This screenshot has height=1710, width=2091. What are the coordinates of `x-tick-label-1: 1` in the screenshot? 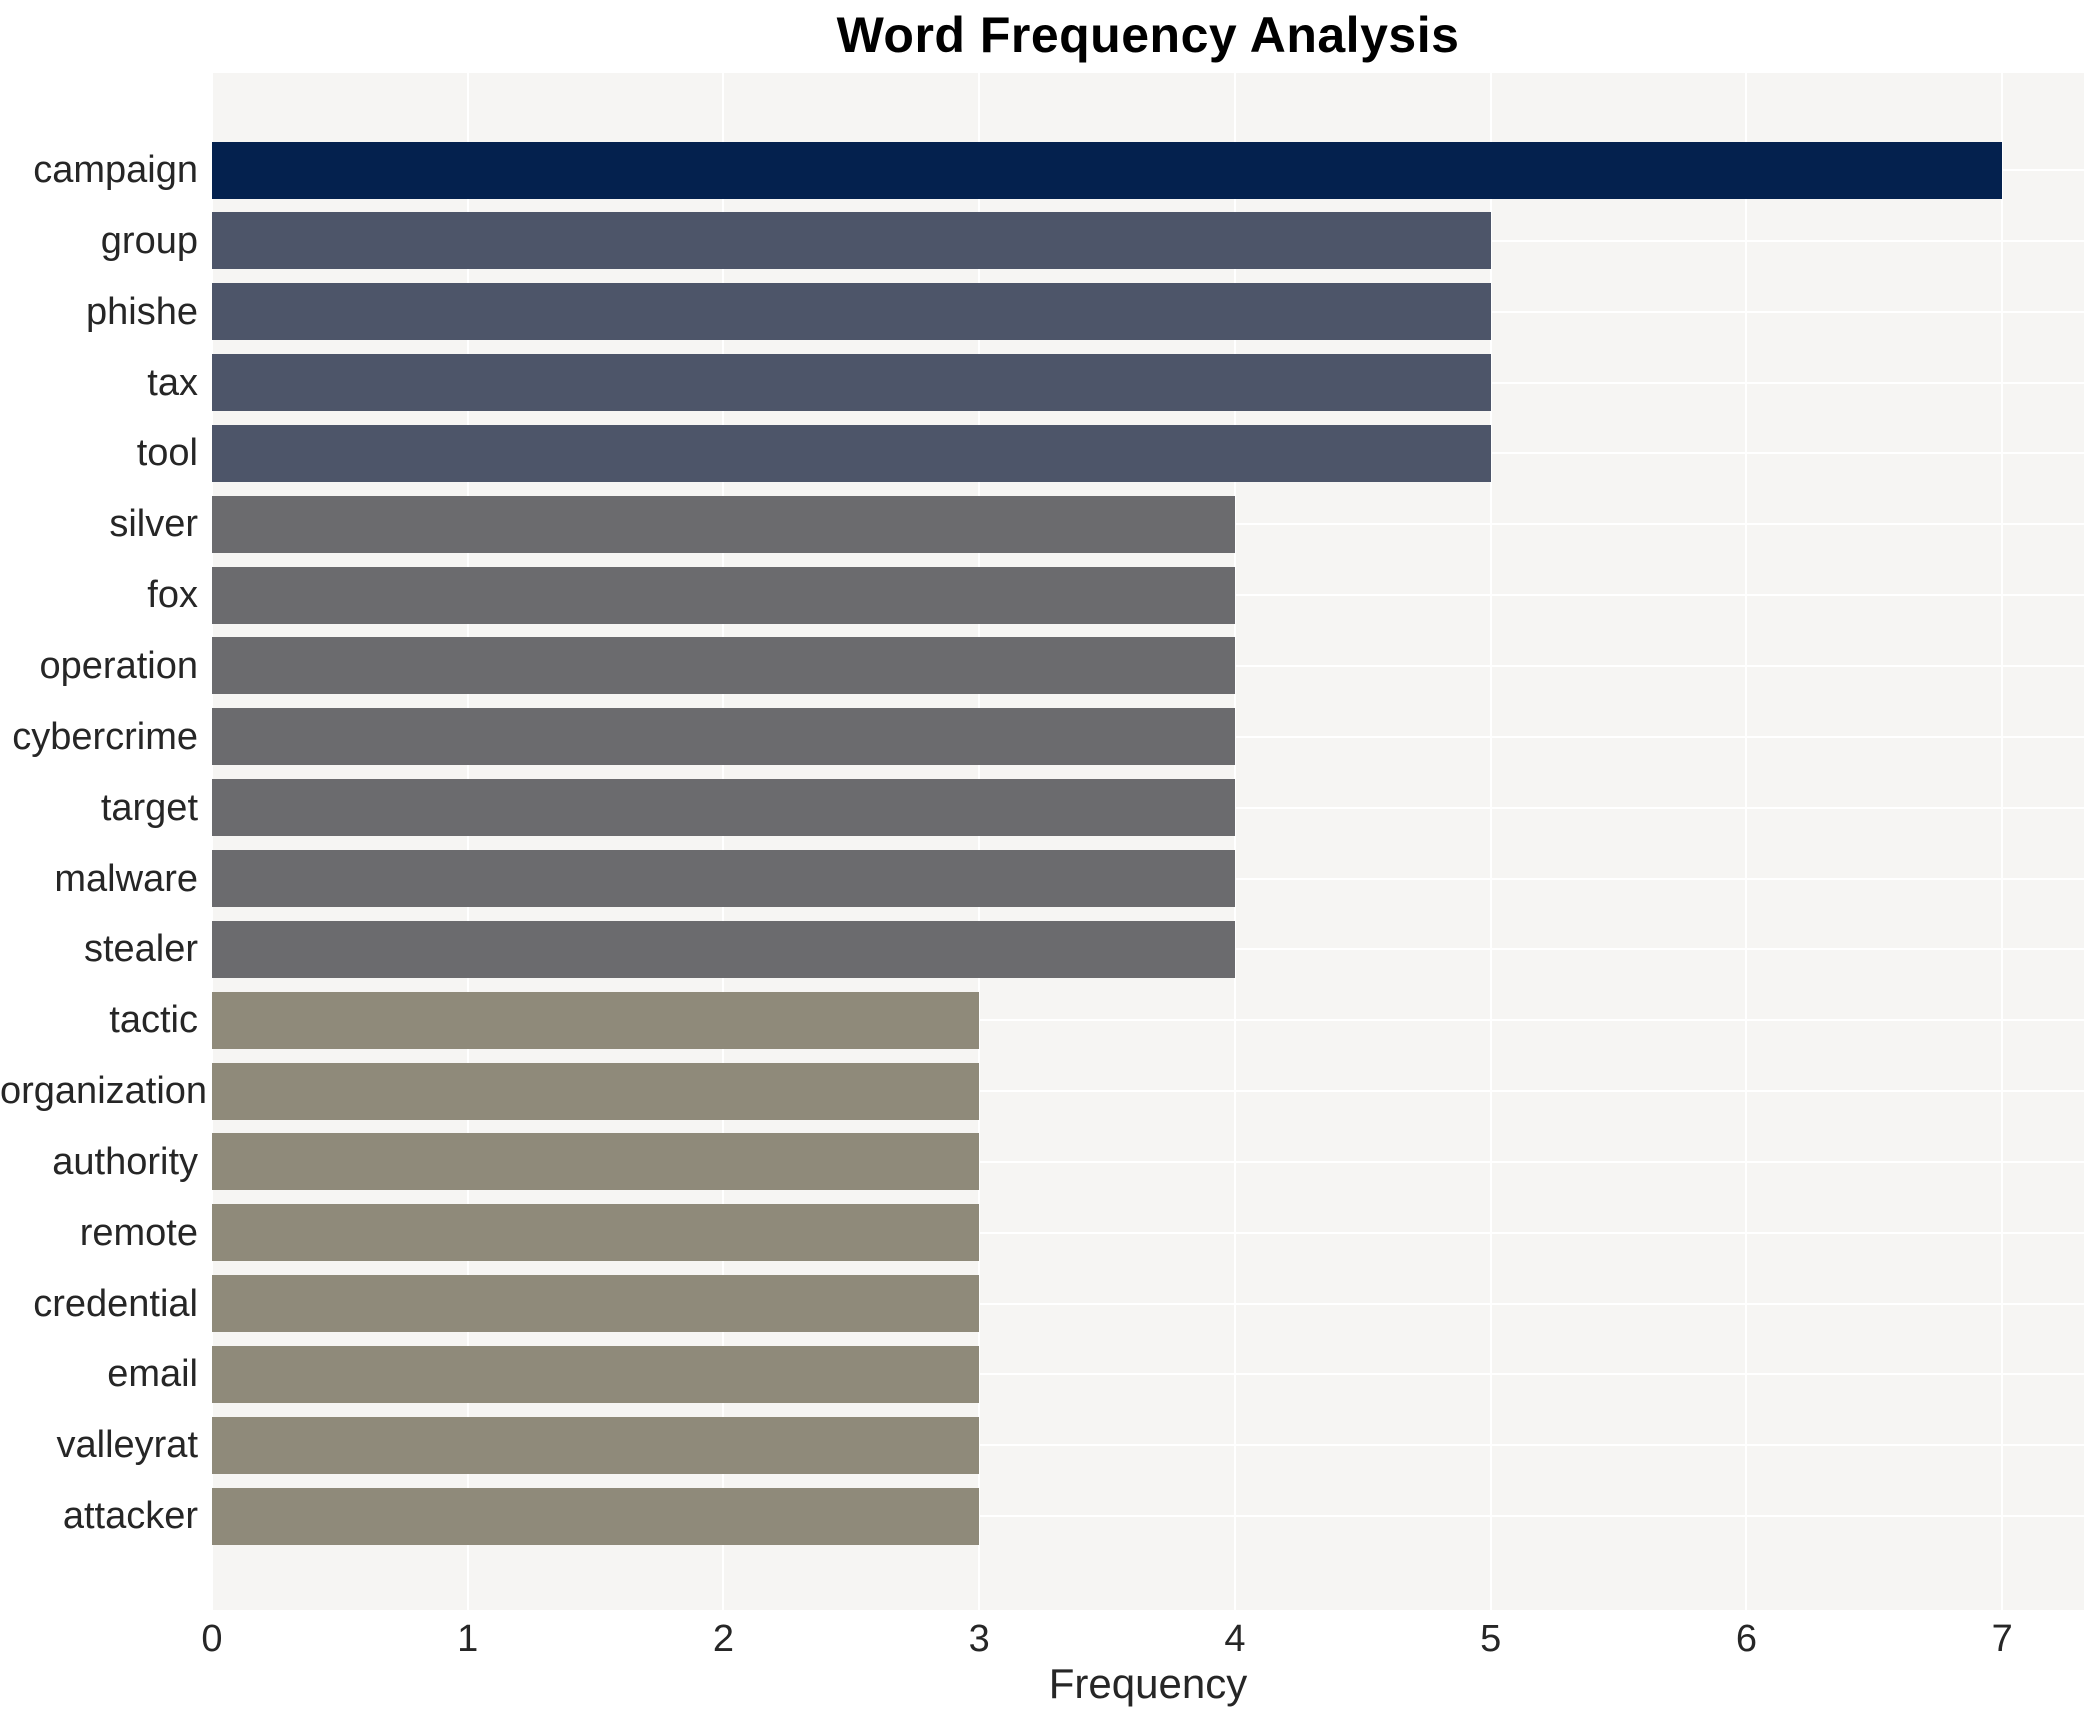 It's located at (468, 1639).